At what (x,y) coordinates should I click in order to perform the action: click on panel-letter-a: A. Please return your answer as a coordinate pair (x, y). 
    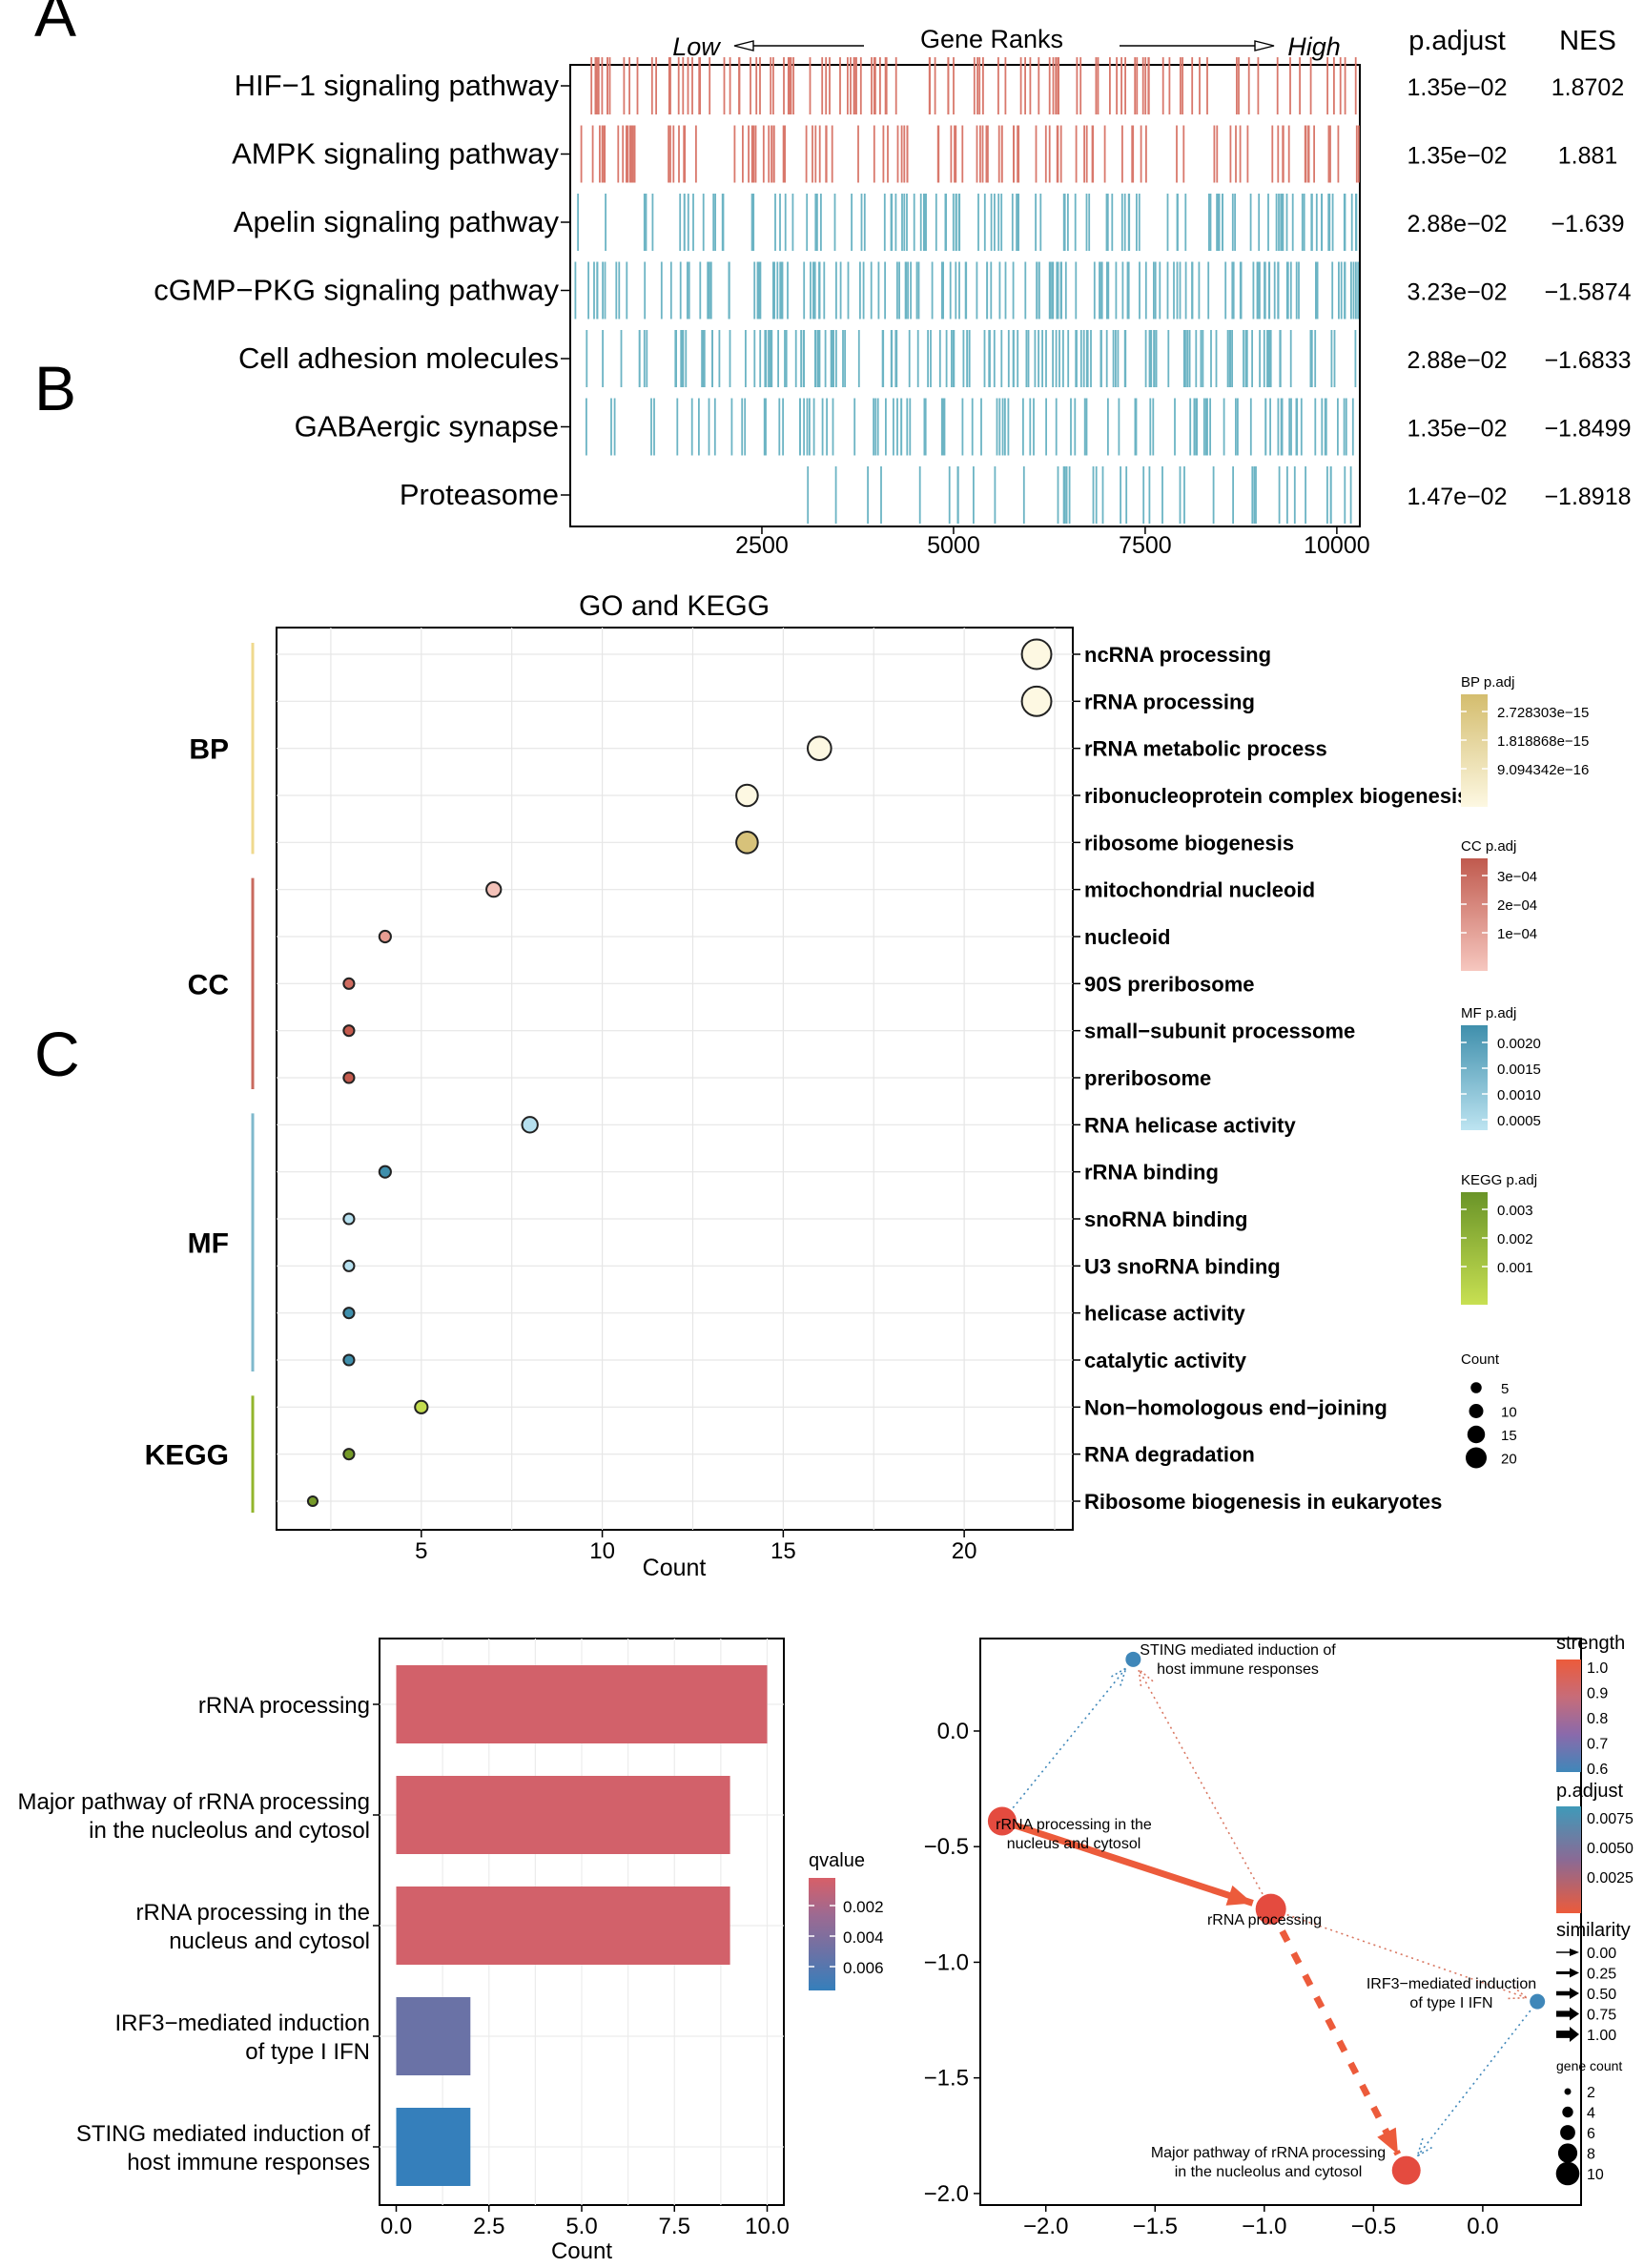
    Looking at the image, I should click on (55, 25).